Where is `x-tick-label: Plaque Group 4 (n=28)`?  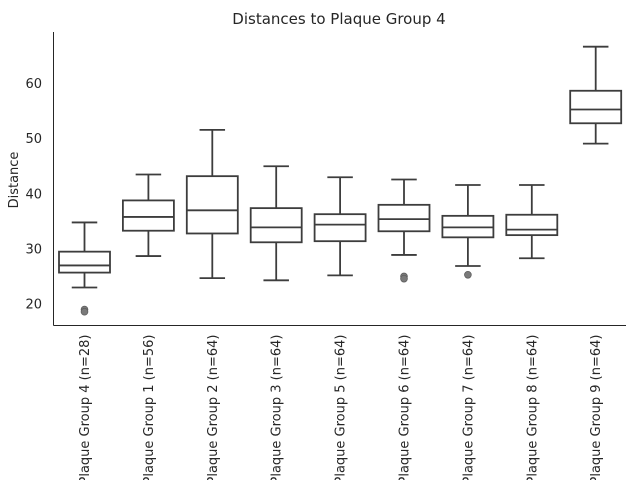 x-tick-label: Plaque Group 4 (n=28) is located at coordinates (85, 407).